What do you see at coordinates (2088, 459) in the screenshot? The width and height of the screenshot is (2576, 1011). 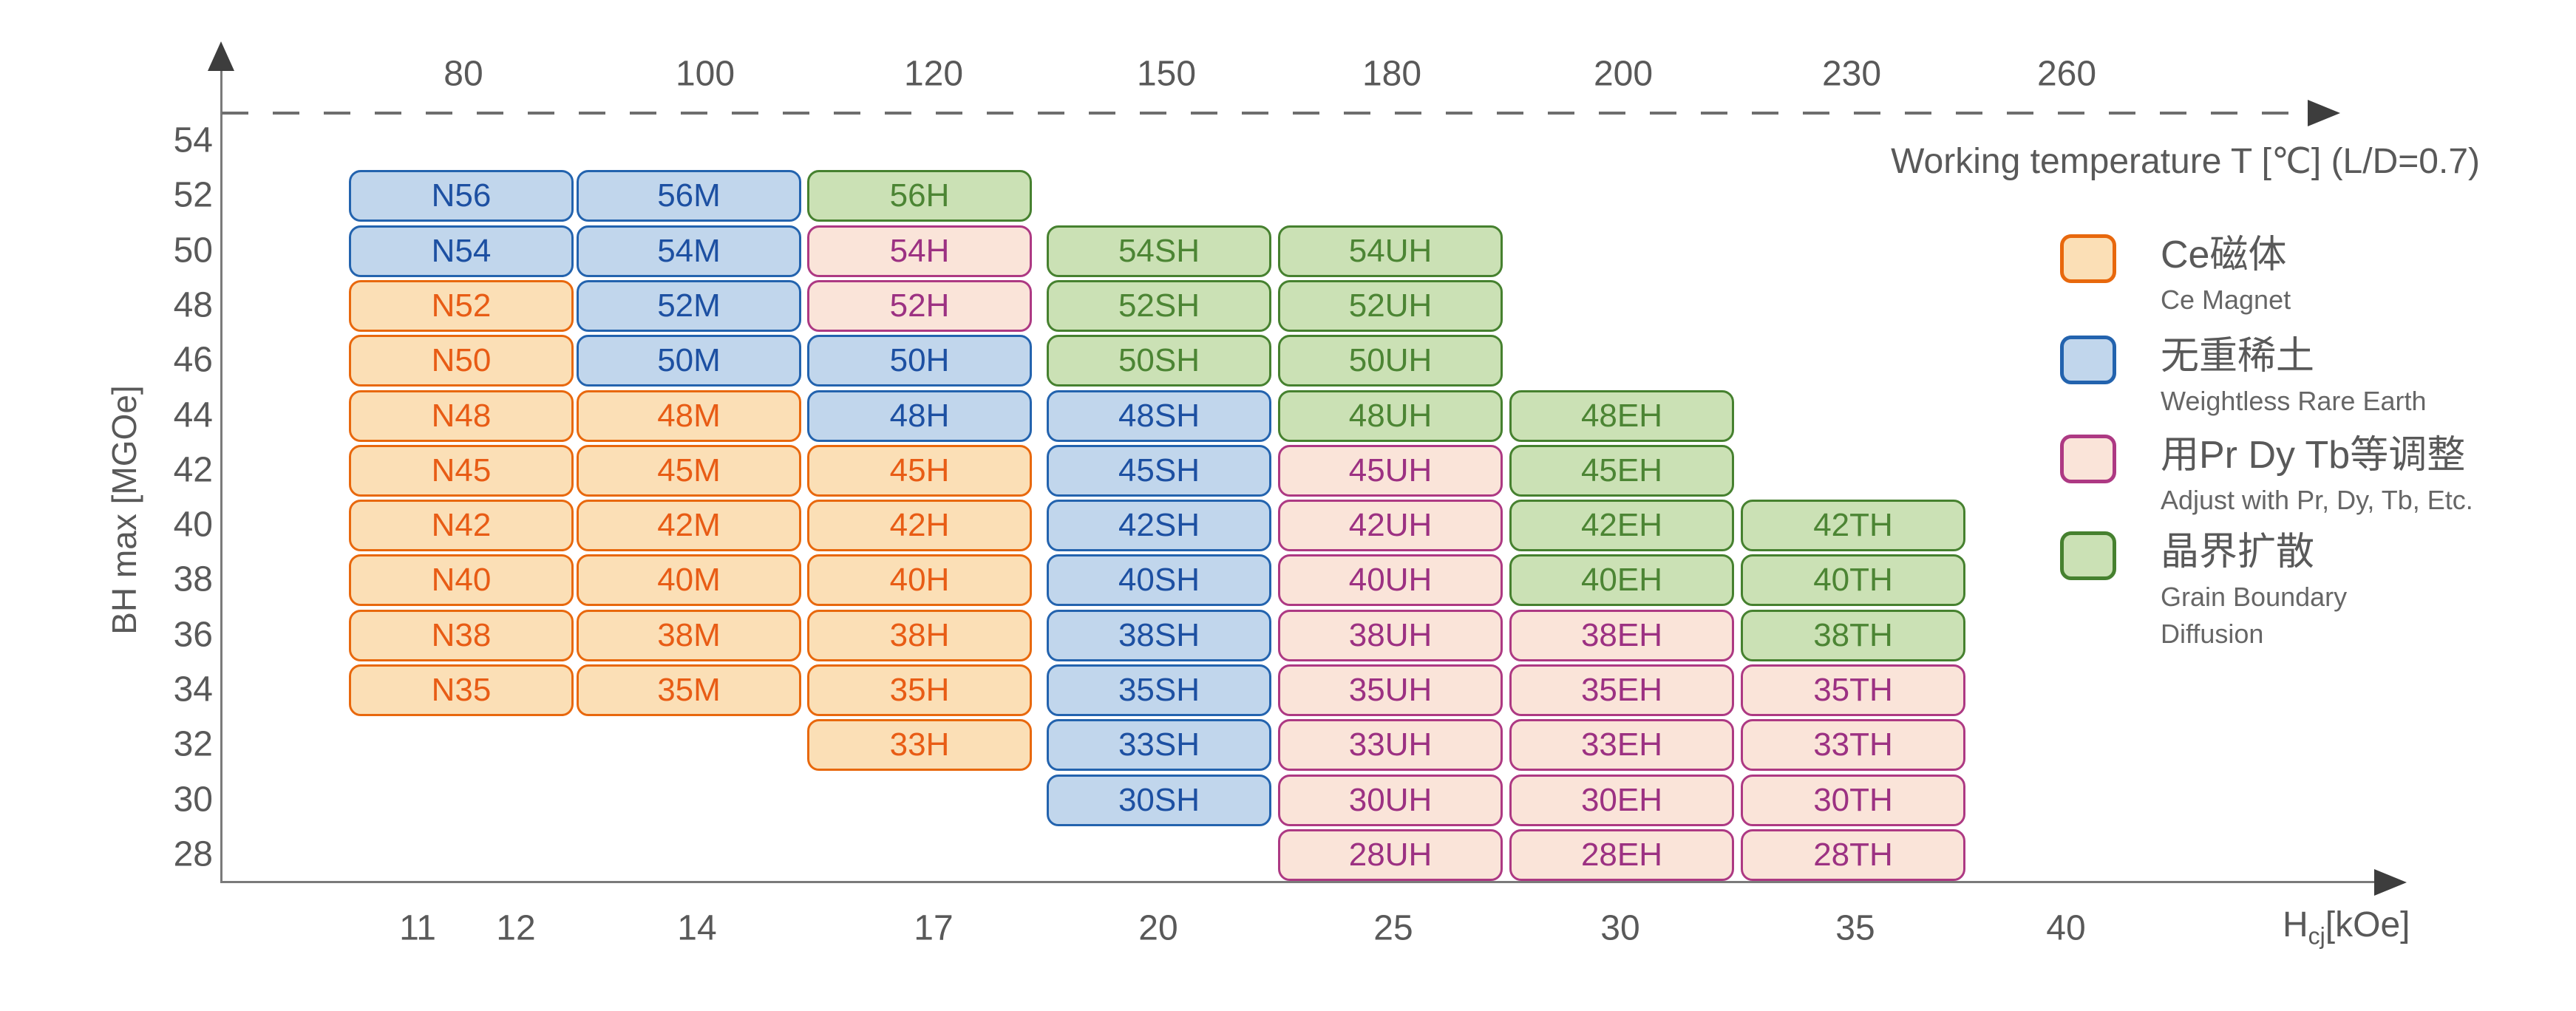 I see `legend-swatch-adjust-pr-dy-tb` at bounding box center [2088, 459].